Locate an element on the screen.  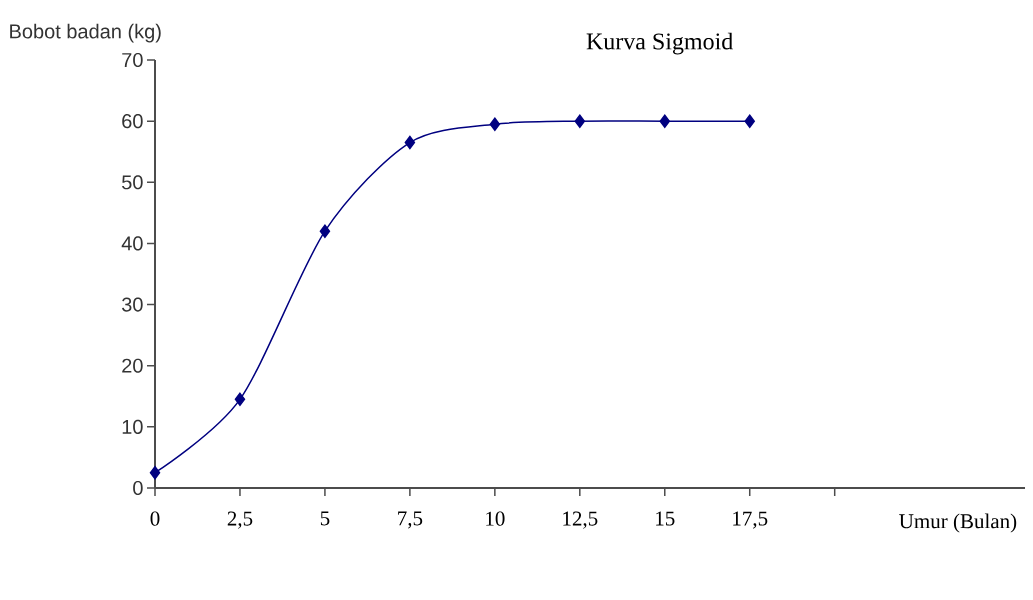
chart-title: Kurva Sigmoid is located at coordinates (659, 43).